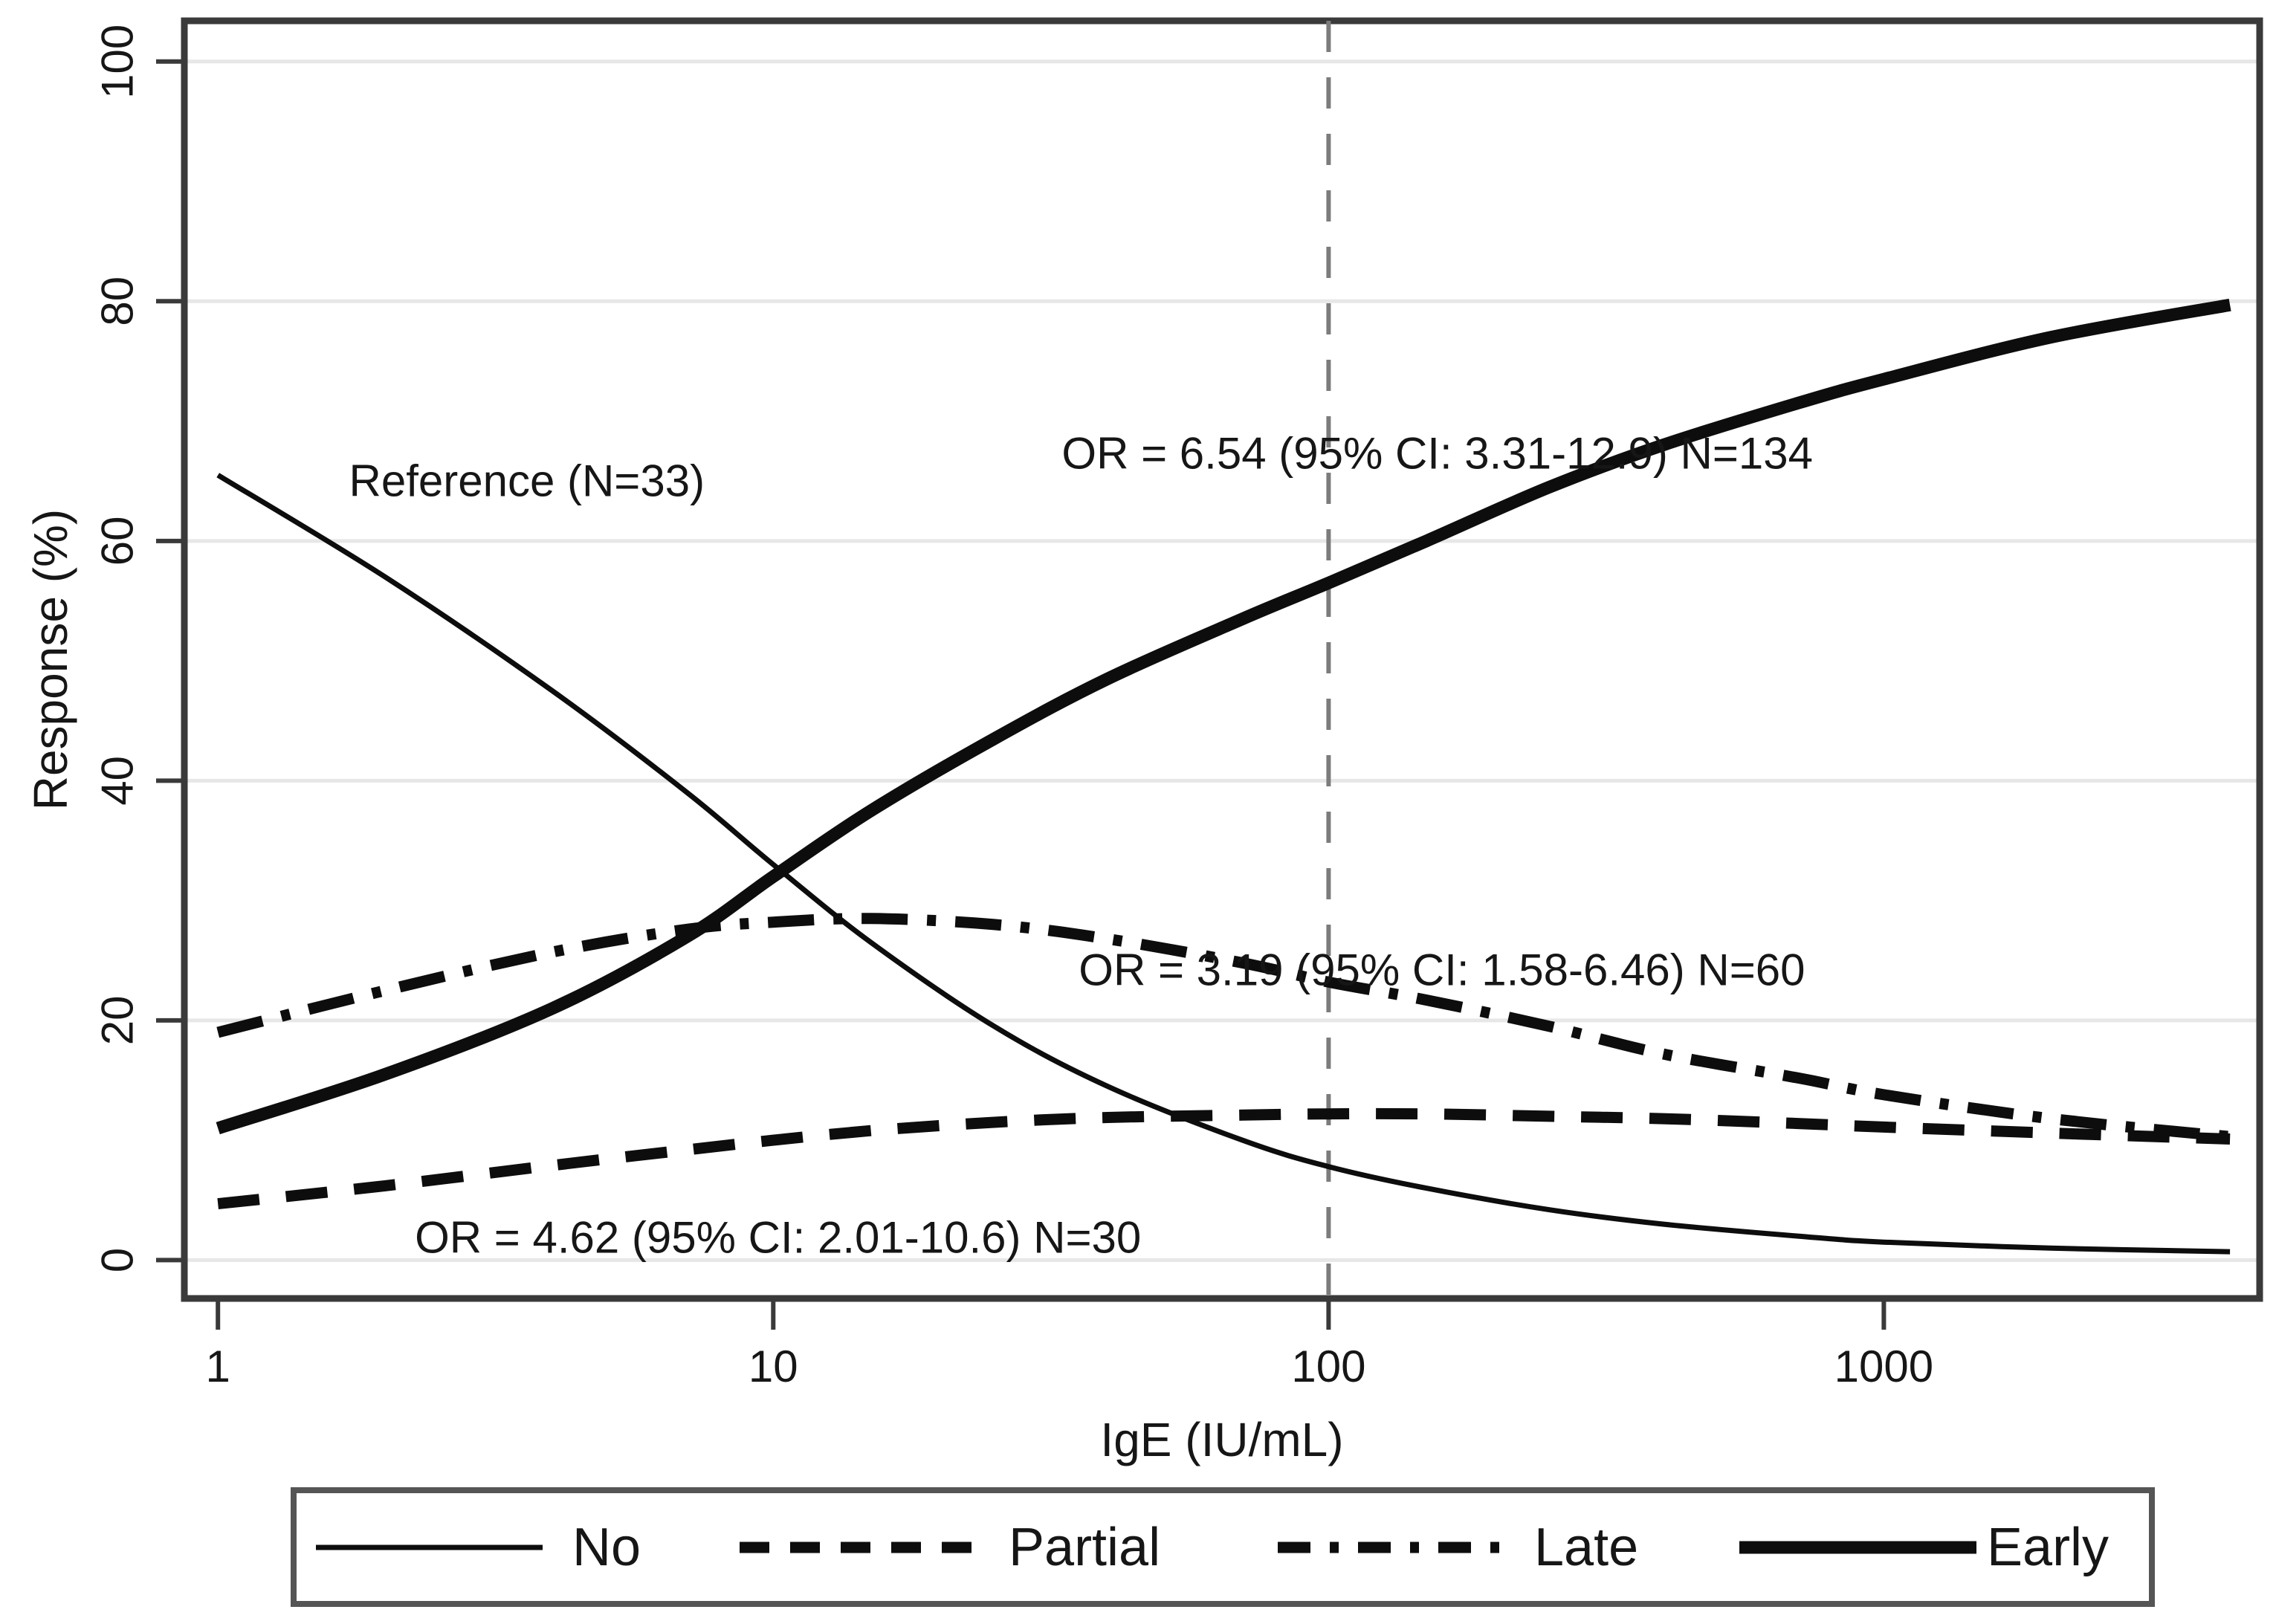 This screenshot has width=2276, height=1624. What do you see at coordinates (51, 660) in the screenshot?
I see `y-axis-title: Response (%)` at bounding box center [51, 660].